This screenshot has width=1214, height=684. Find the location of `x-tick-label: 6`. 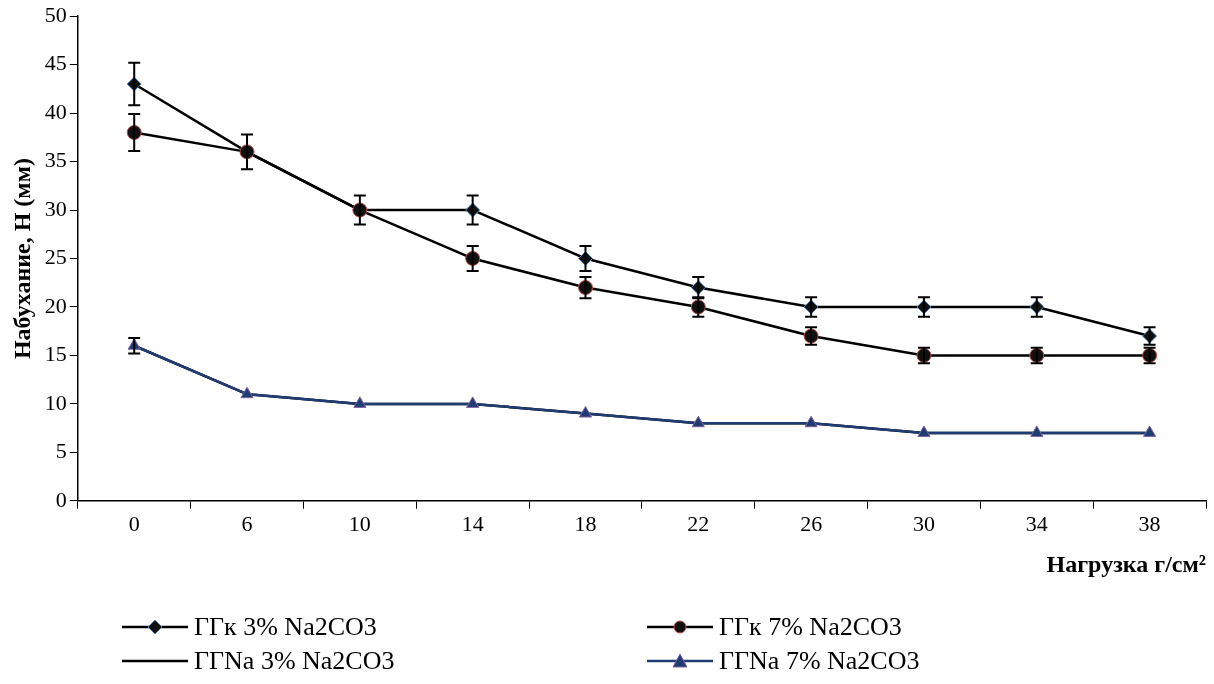

x-tick-label: 6 is located at coordinates (247, 523).